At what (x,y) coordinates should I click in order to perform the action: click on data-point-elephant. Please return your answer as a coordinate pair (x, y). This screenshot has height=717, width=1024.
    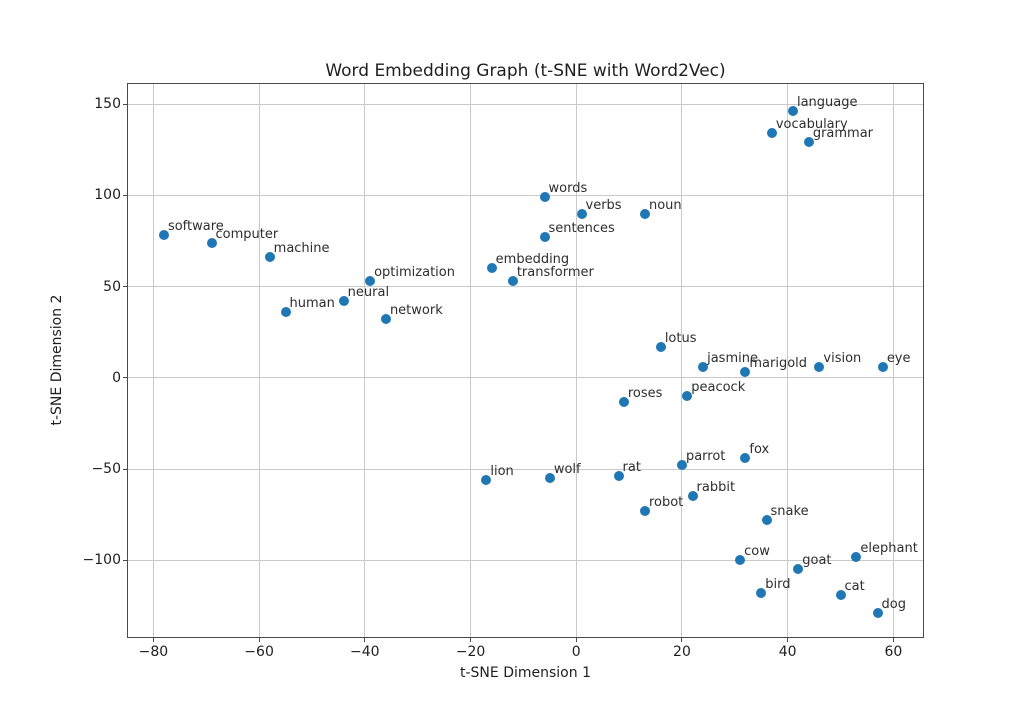
    Looking at the image, I should click on (856, 556).